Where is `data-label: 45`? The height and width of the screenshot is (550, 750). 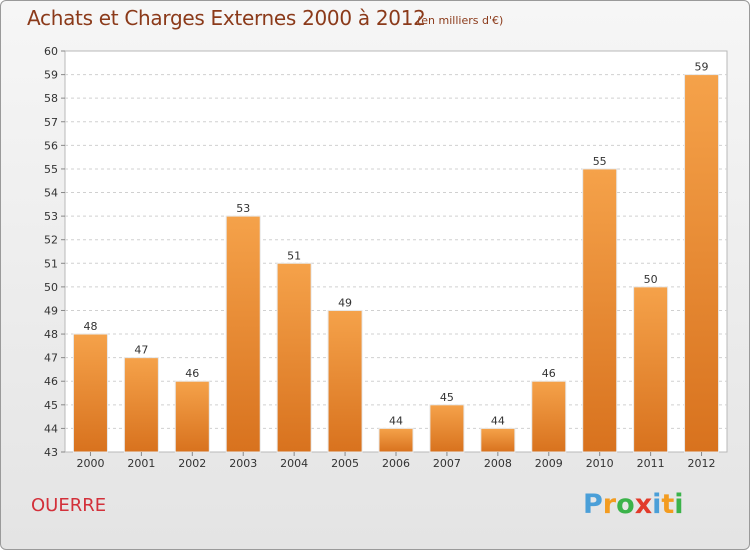 data-label: 45 is located at coordinates (447, 397).